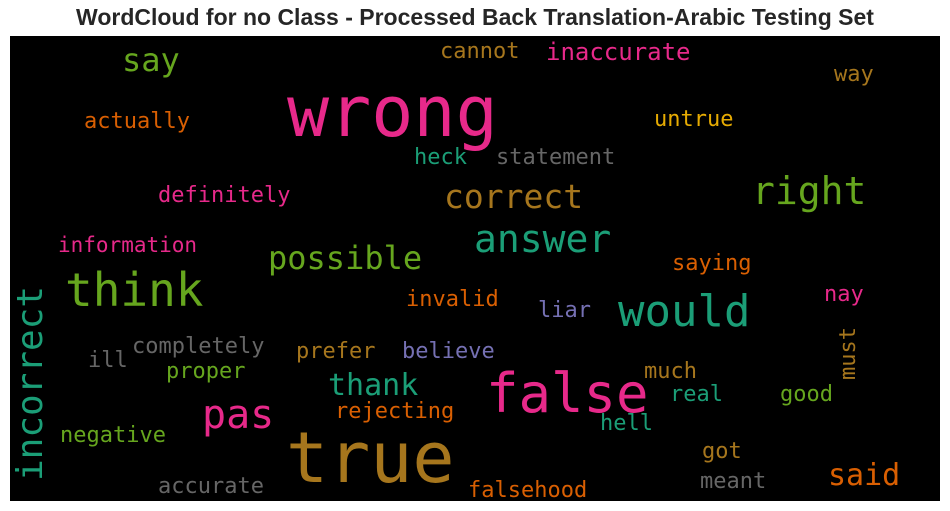 This screenshot has height=511, width=950. What do you see at coordinates (722, 451) in the screenshot?
I see `word-got: got` at bounding box center [722, 451].